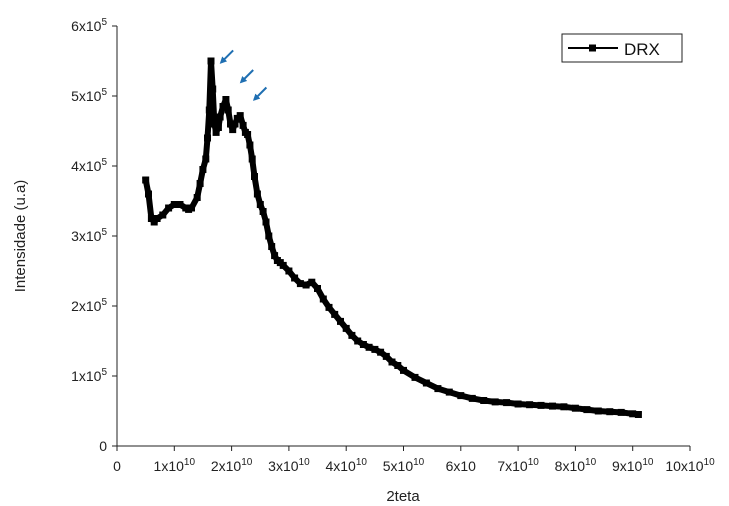  I want to click on y-tick-label: 3x10⁵, so click(89, 235).